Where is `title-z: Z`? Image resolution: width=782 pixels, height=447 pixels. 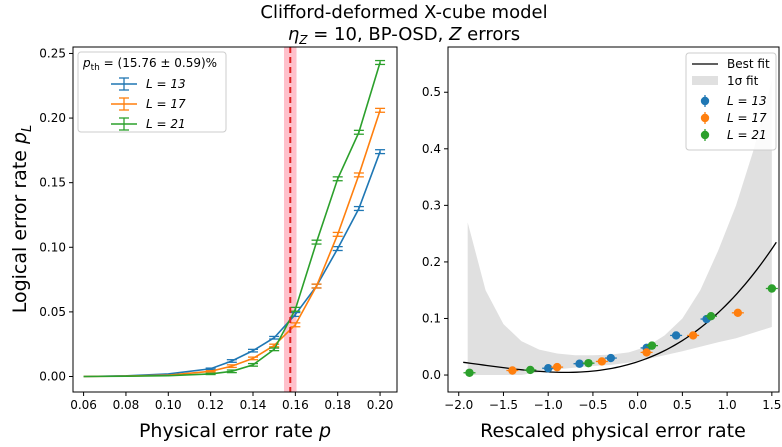
title-z: Z is located at coordinates (455, 34).